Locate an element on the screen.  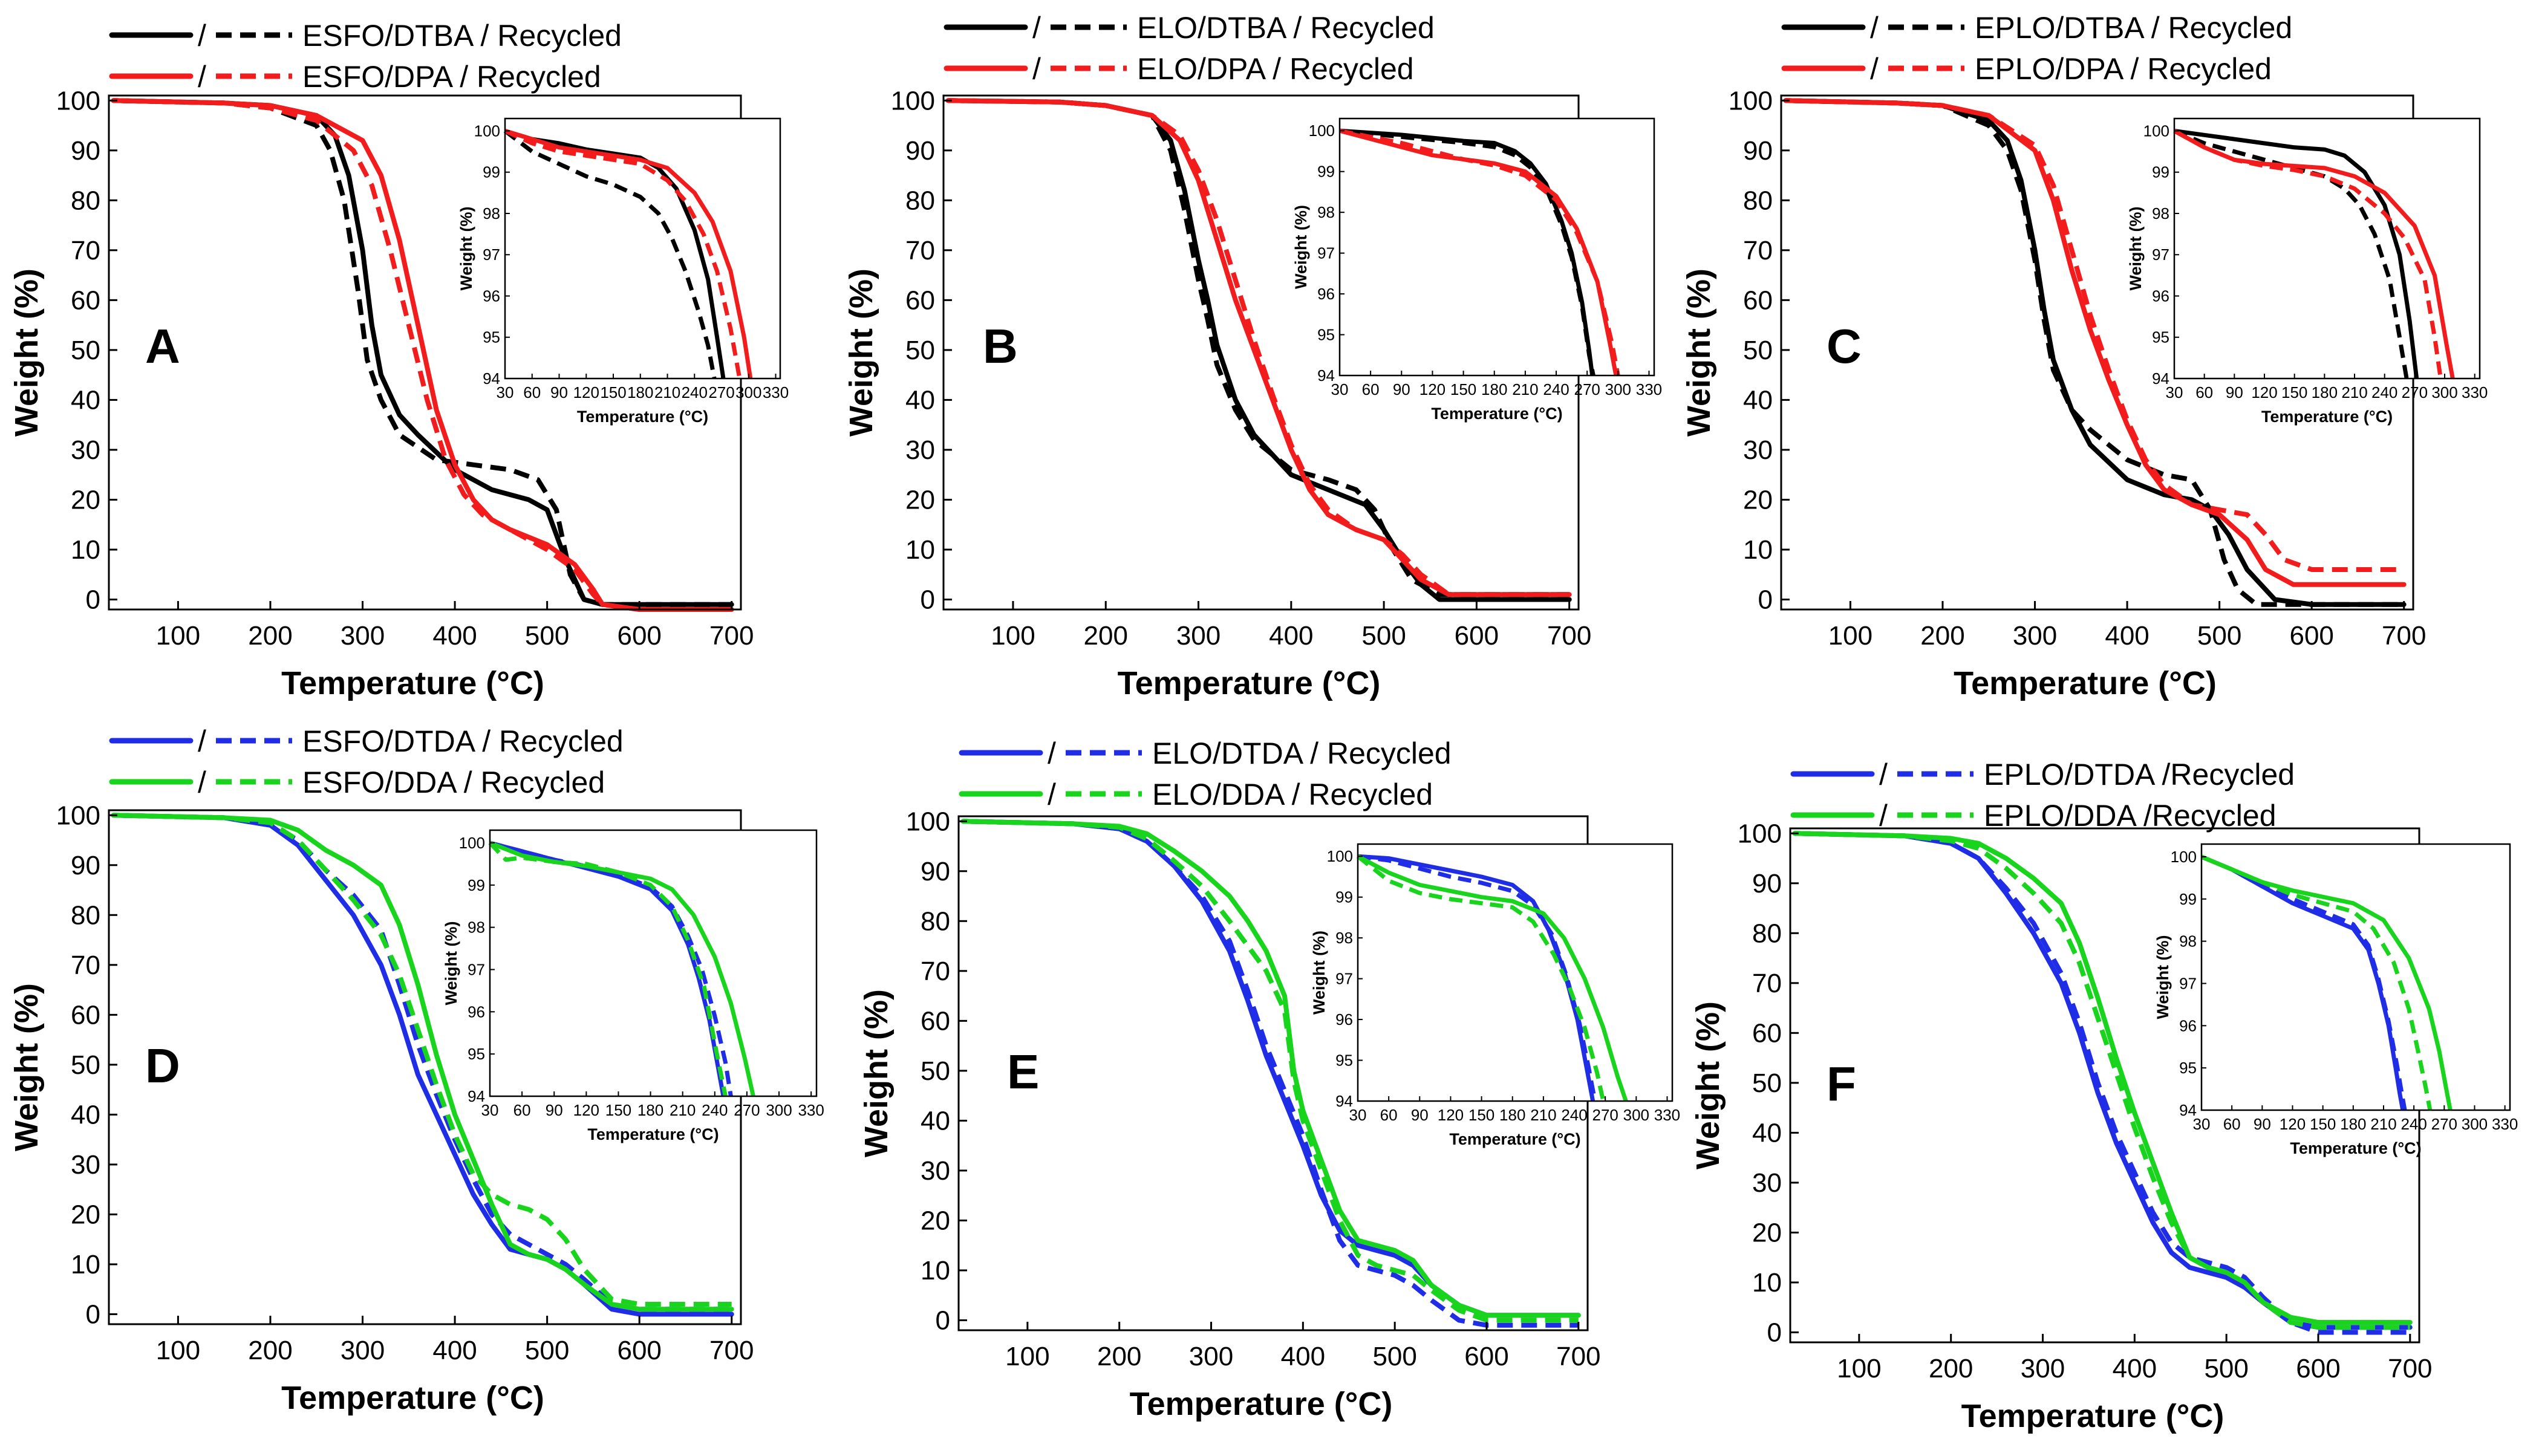
legend-label: EPLO/DPA / Recycled is located at coordinates (2123, 69).